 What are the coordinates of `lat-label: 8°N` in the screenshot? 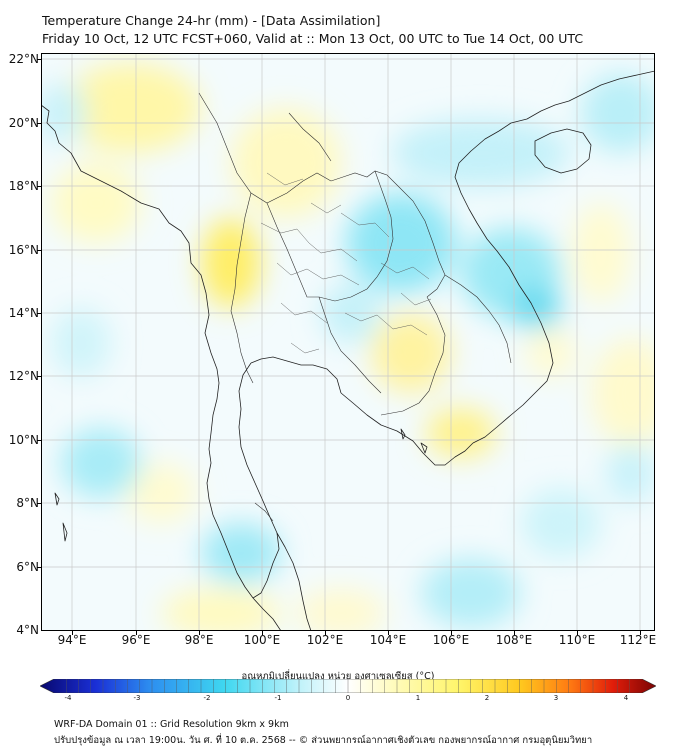 It's located at (27, 503).